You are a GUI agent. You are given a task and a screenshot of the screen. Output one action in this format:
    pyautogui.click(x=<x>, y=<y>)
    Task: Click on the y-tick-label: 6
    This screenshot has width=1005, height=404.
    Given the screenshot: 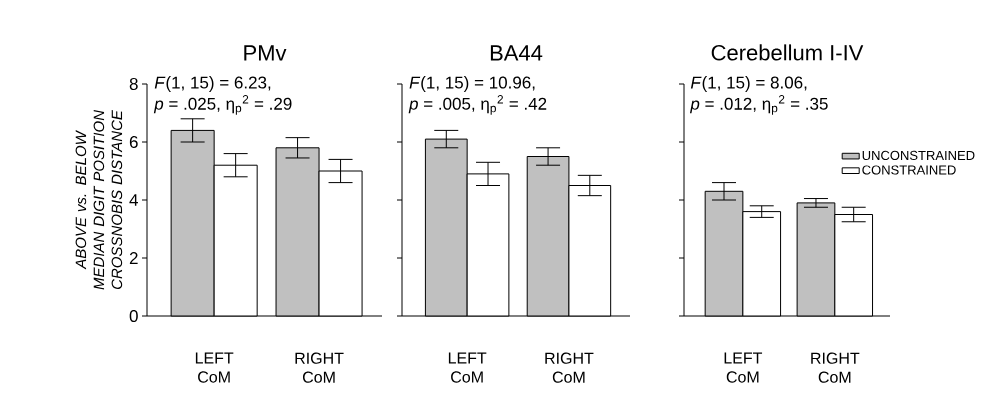 What is the action you would take?
    pyautogui.click(x=133, y=142)
    